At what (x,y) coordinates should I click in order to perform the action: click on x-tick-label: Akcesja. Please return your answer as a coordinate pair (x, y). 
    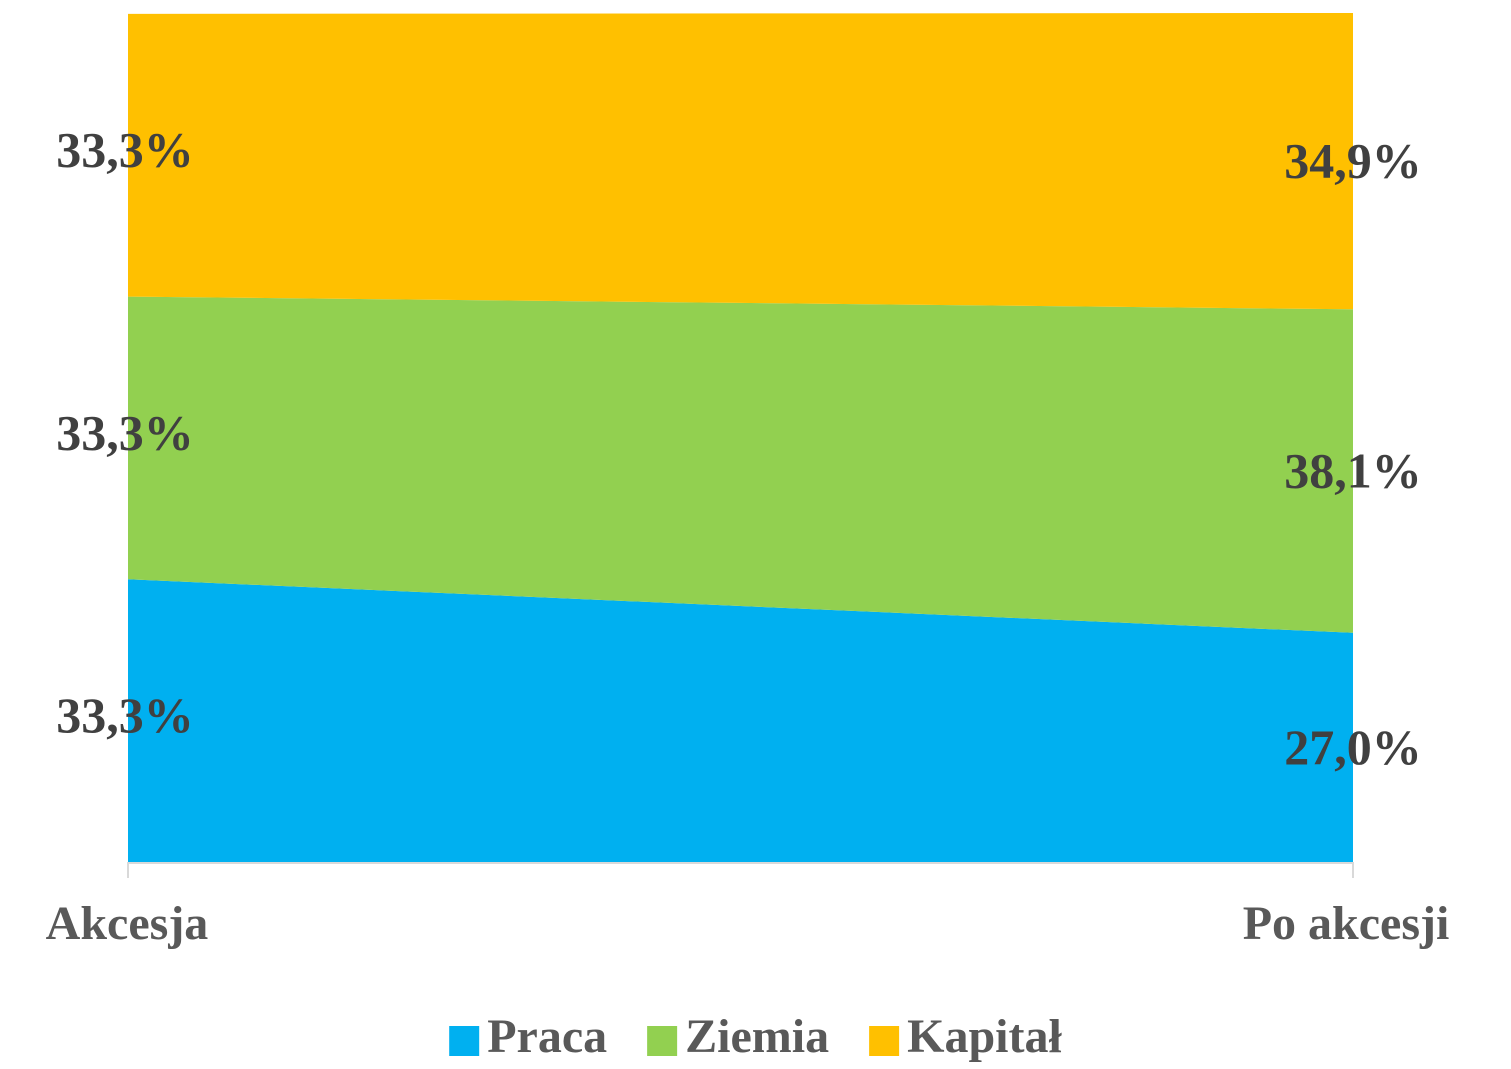
    Looking at the image, I should click on (127, 923).